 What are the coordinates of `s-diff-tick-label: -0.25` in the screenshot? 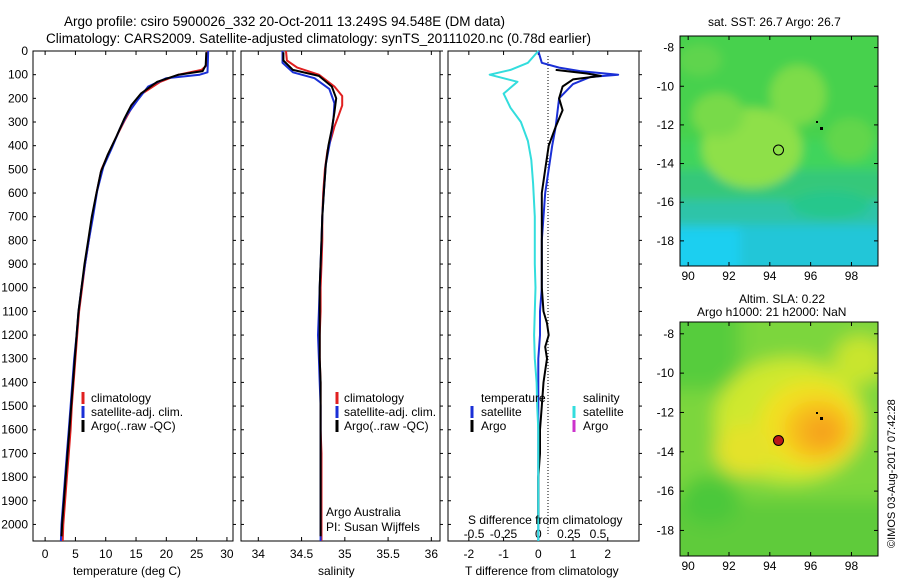 It's located at (504, 534).